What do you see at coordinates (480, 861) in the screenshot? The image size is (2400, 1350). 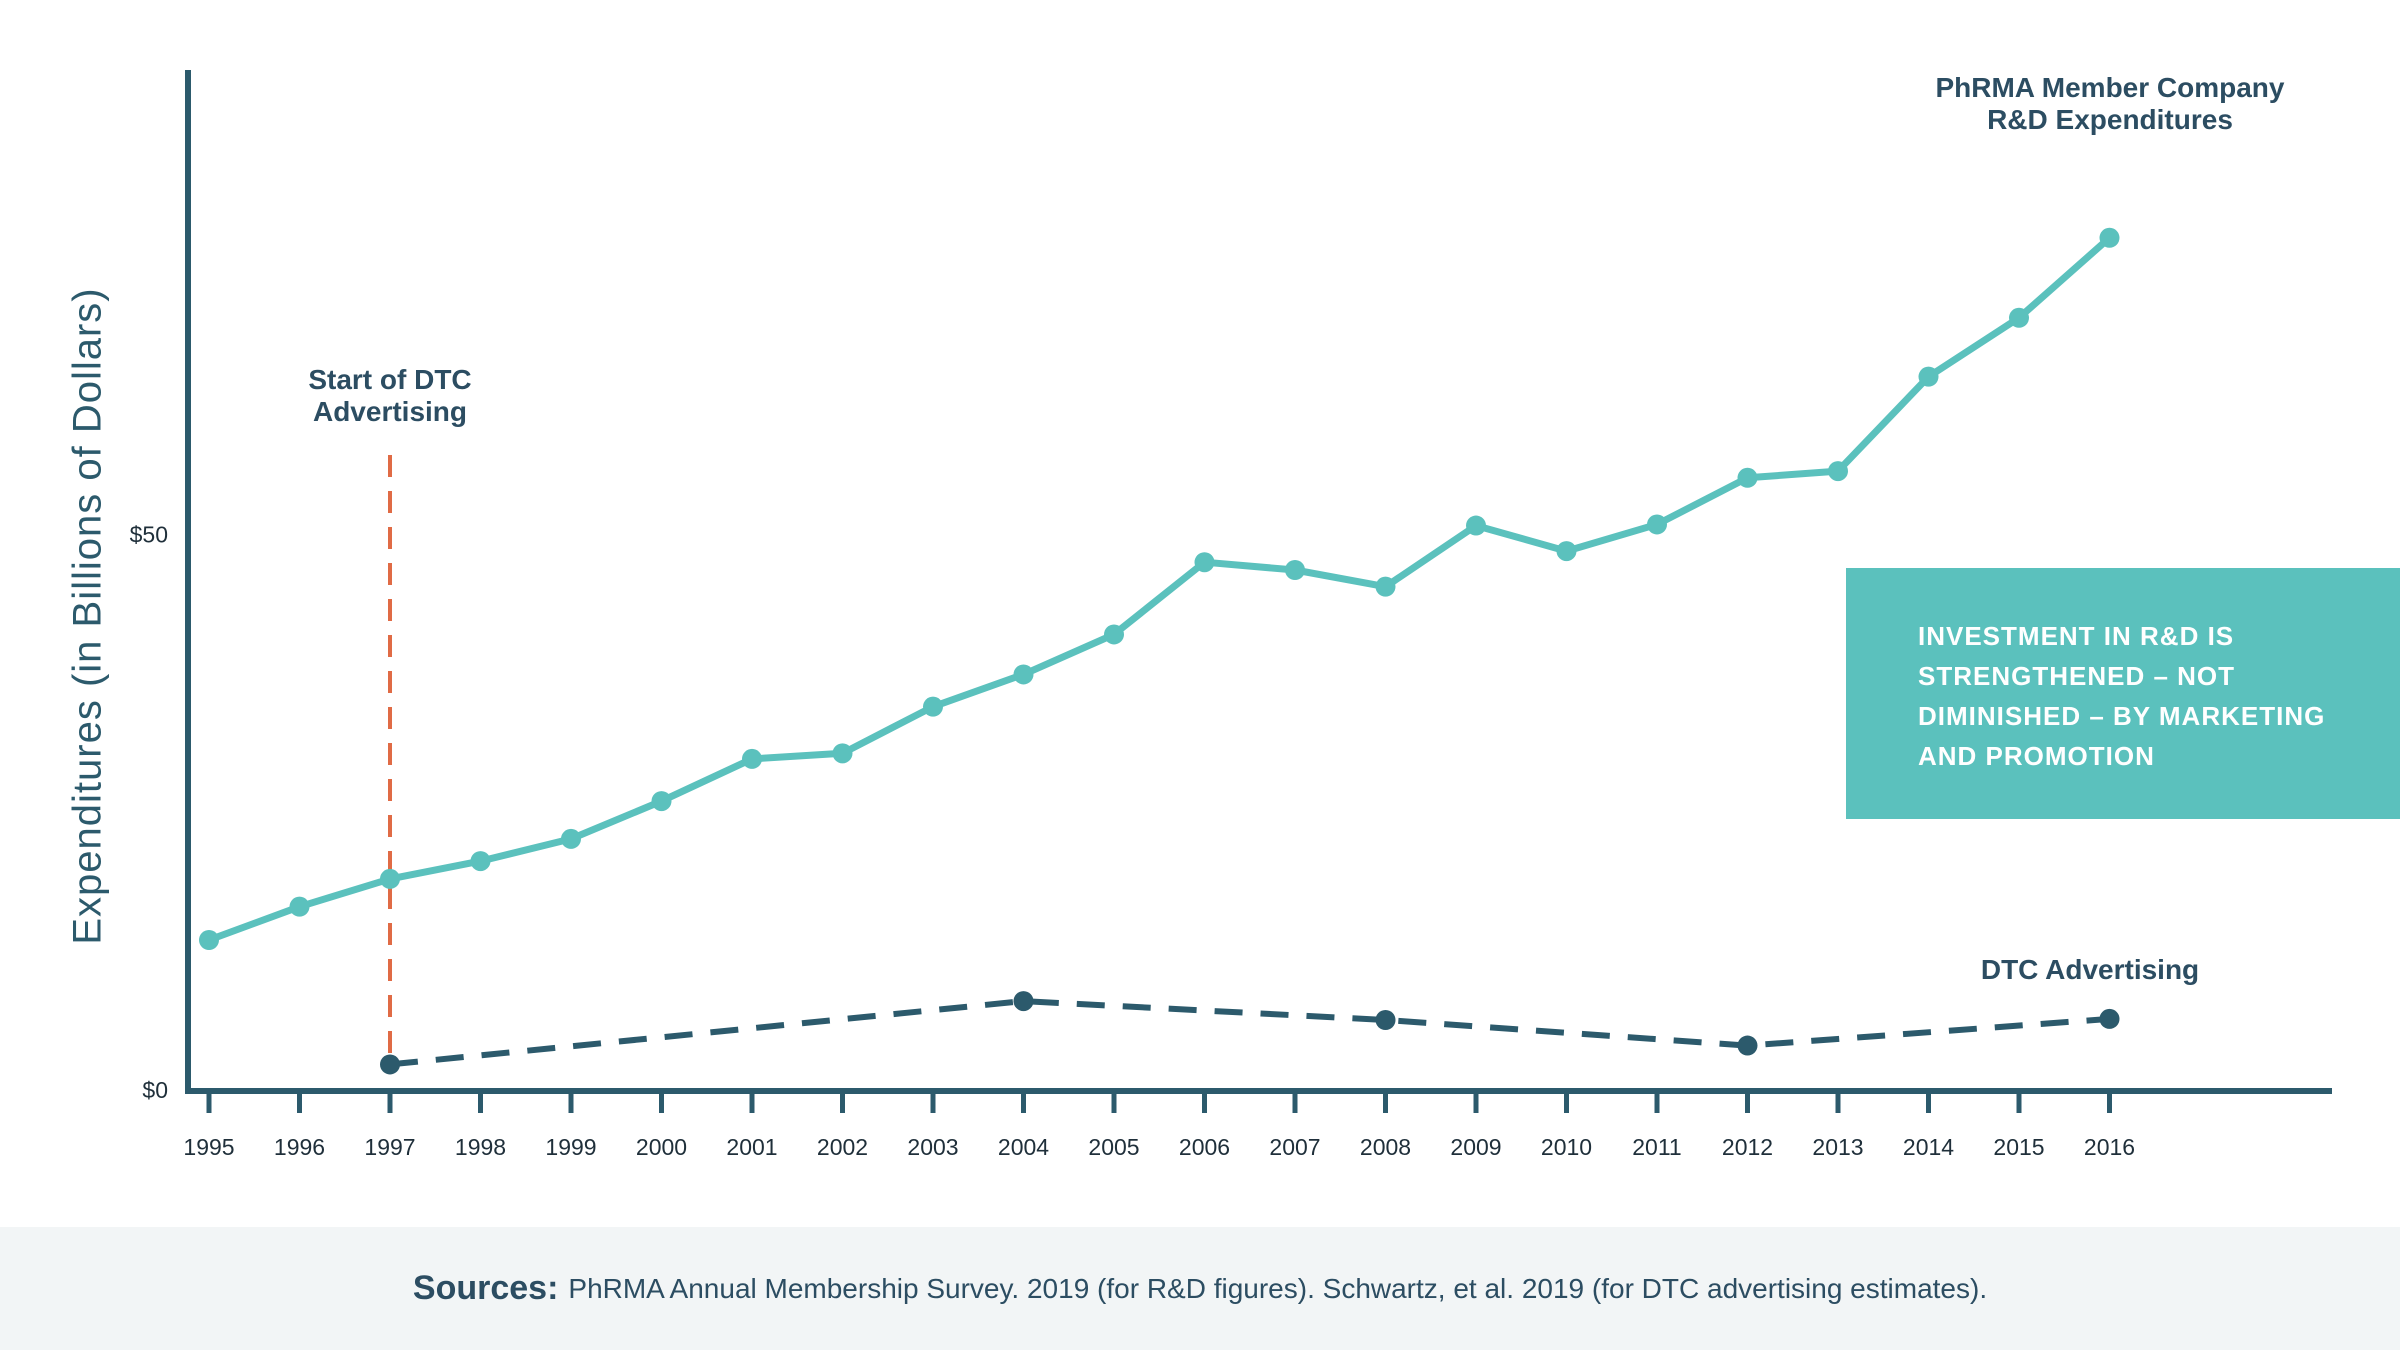 I see `rd-series-point-1998` at bounding box center [480, 861].